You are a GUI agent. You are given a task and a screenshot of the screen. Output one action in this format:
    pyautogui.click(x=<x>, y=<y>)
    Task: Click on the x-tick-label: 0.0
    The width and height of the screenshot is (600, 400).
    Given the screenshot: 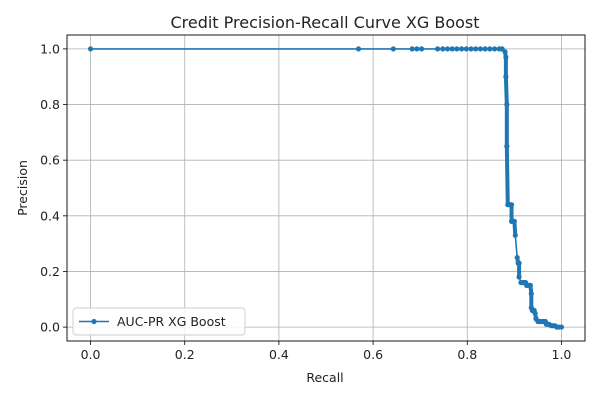 What is the action you would take?
    pyautogui.click(x=91, y=354)
    